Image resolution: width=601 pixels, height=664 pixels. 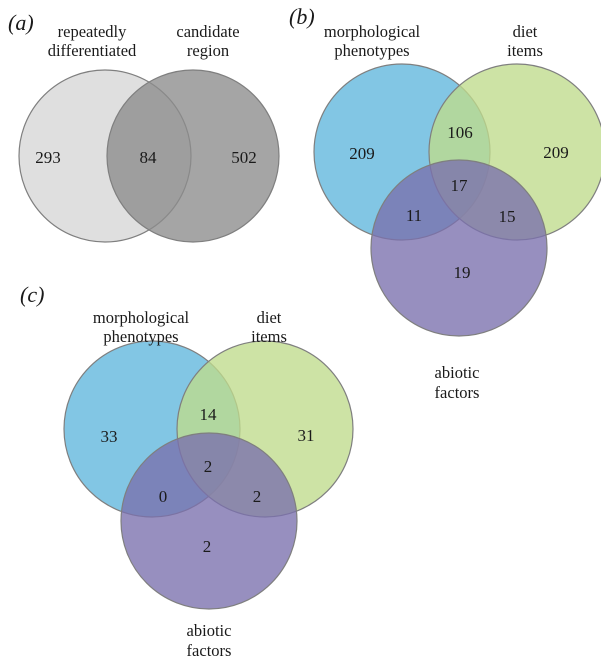 What do you see at coordinates (92, 31) in the screenshot?
I see `set-label-rd: repeatedly` at bounding box center [92, 31].